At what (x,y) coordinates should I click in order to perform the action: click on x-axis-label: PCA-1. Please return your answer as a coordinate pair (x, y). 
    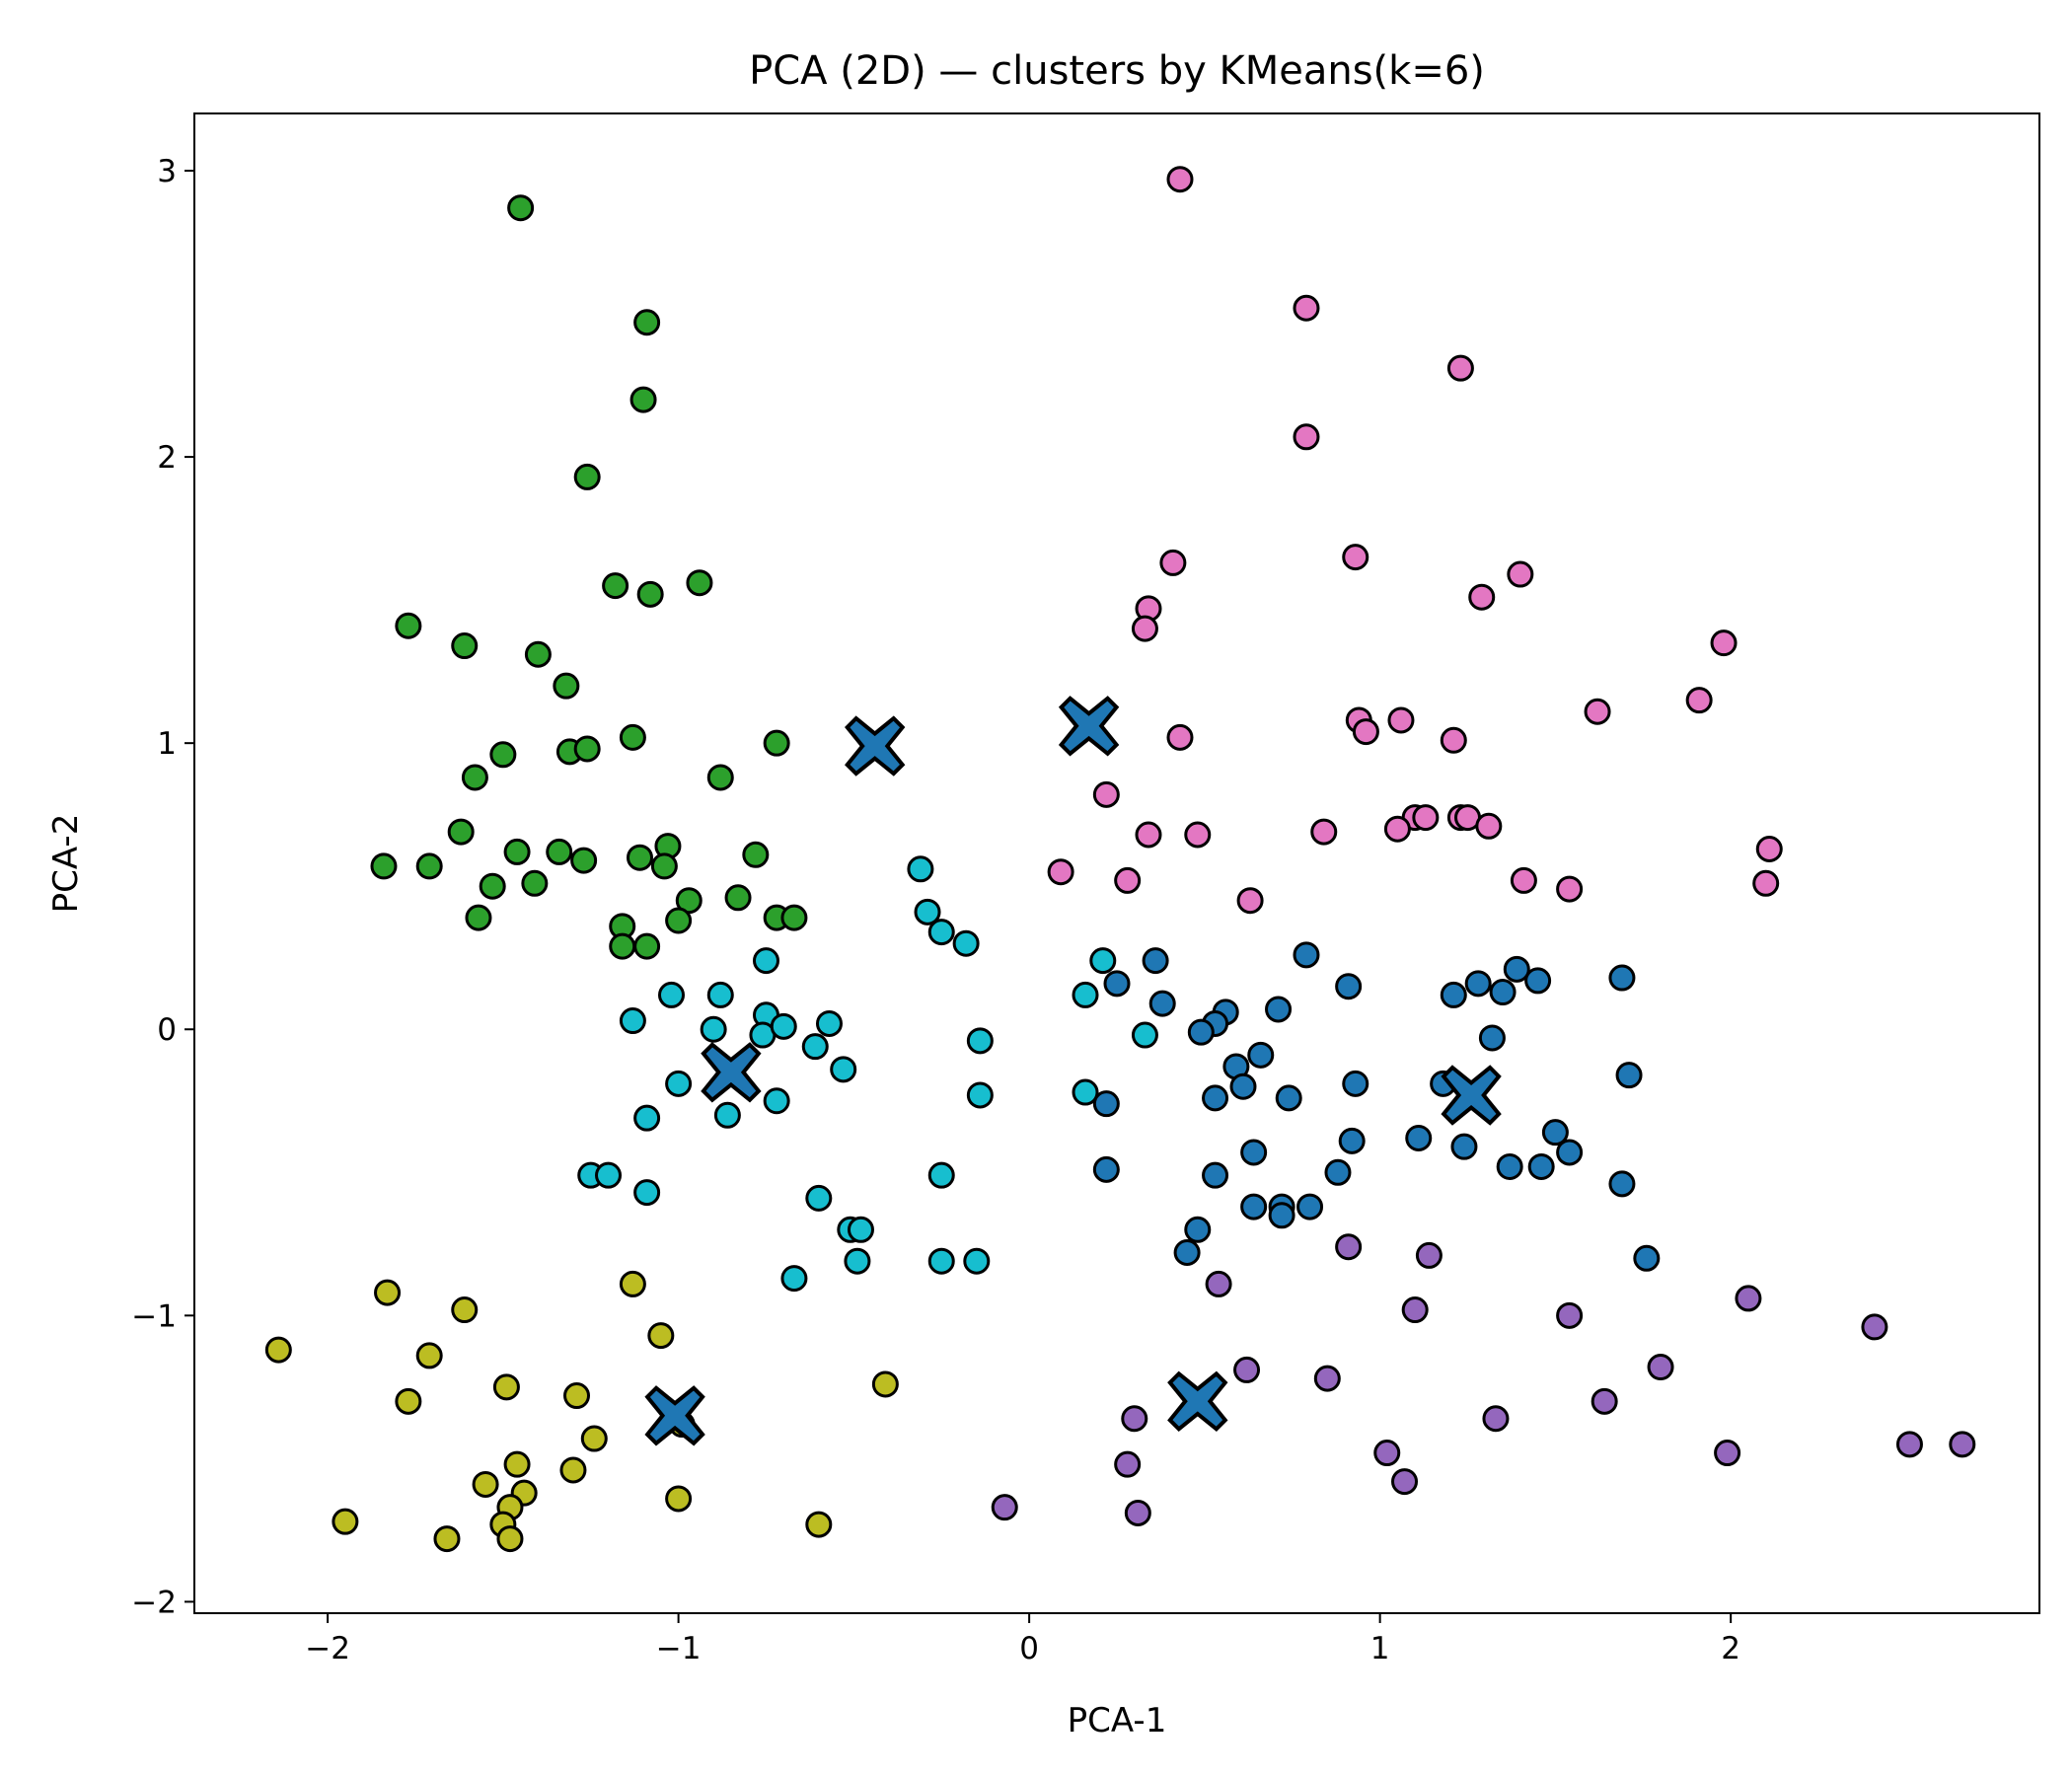
    Looking at the image, I should click on (1118, 1721).